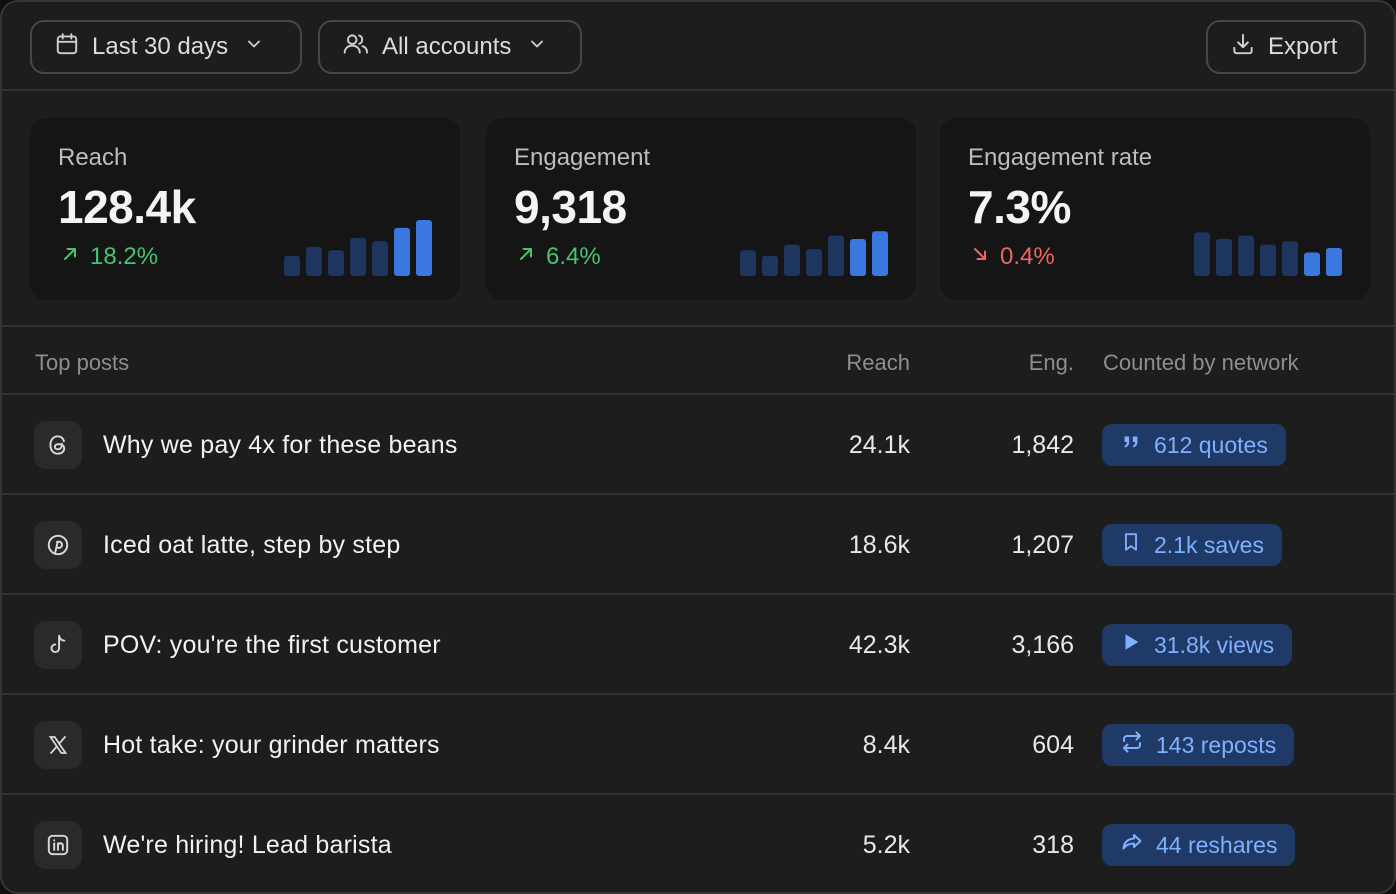 Image resolution: width=1396 pixels, height=894 pixels. What do you see at coordinates (1019, 207) in the screenshot?
I see `stat-value: 7.3%` at bounding box center [1019, 207].